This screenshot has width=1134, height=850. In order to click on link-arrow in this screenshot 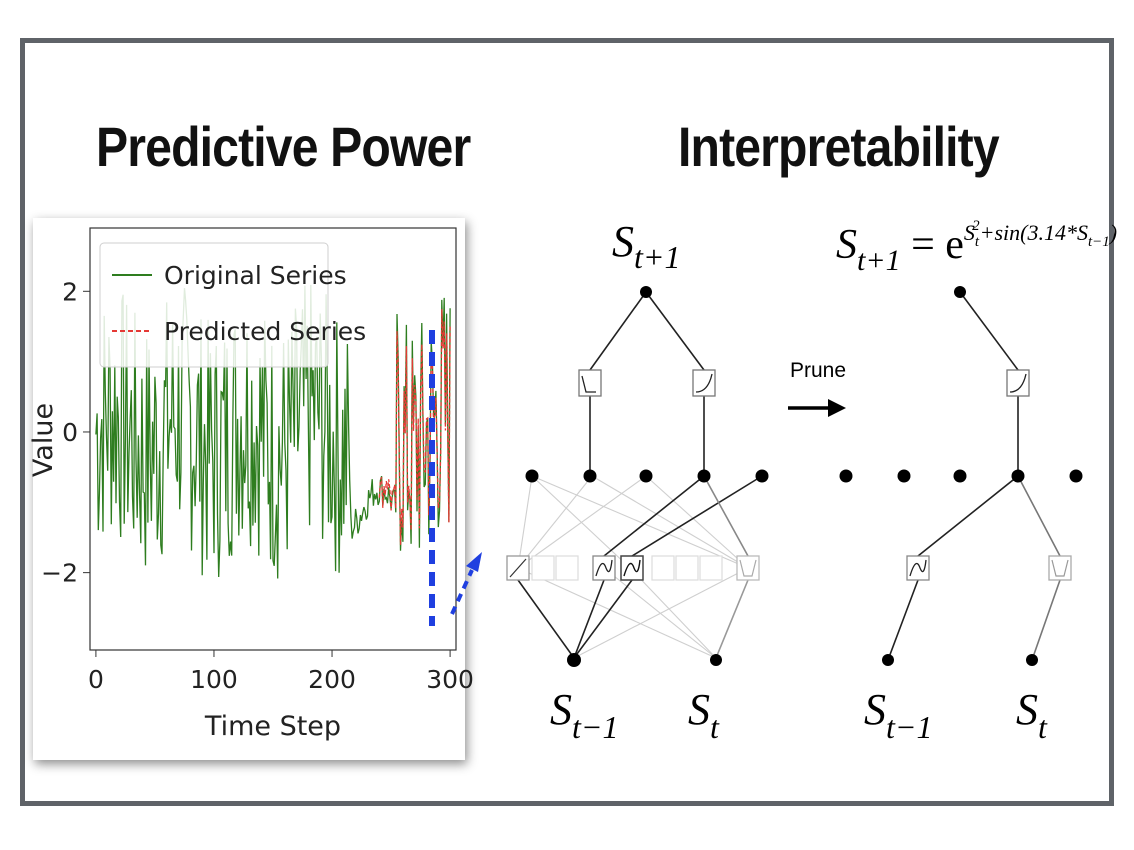, I will do `click(466, 583)`.